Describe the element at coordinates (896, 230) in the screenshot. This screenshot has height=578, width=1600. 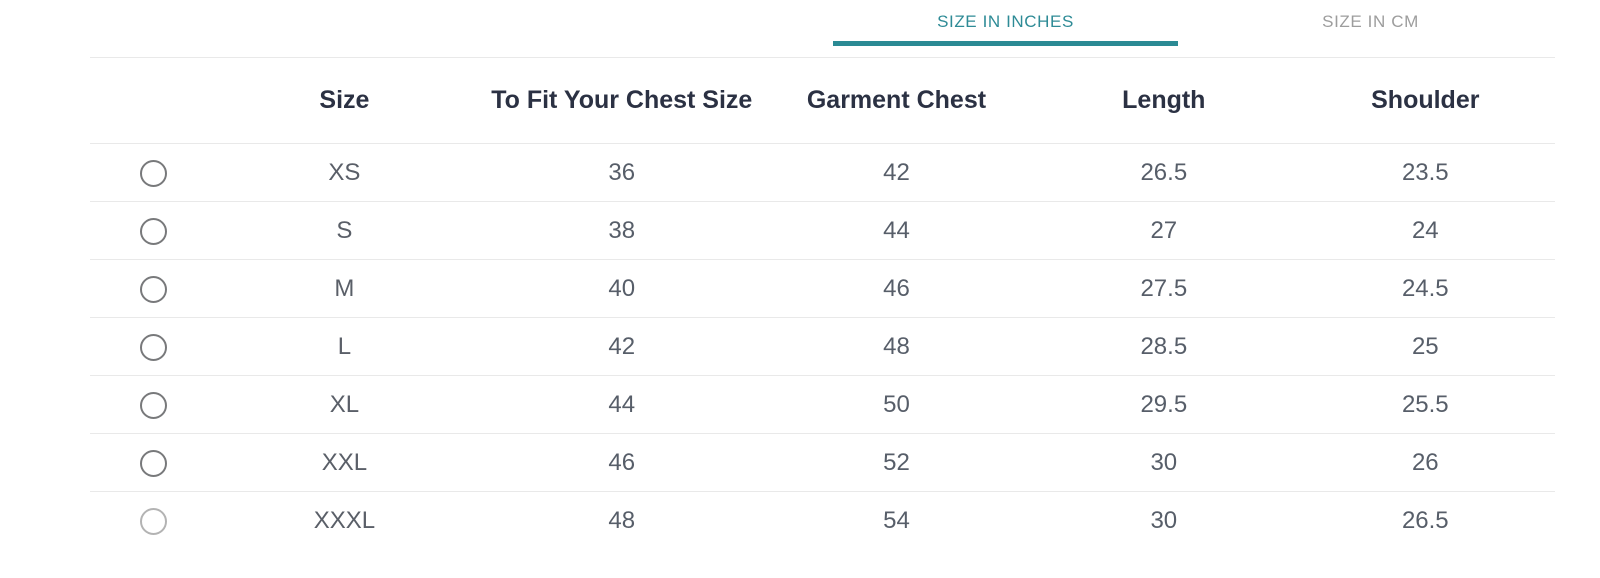
I see `garment-chest-value: 44` at that location.